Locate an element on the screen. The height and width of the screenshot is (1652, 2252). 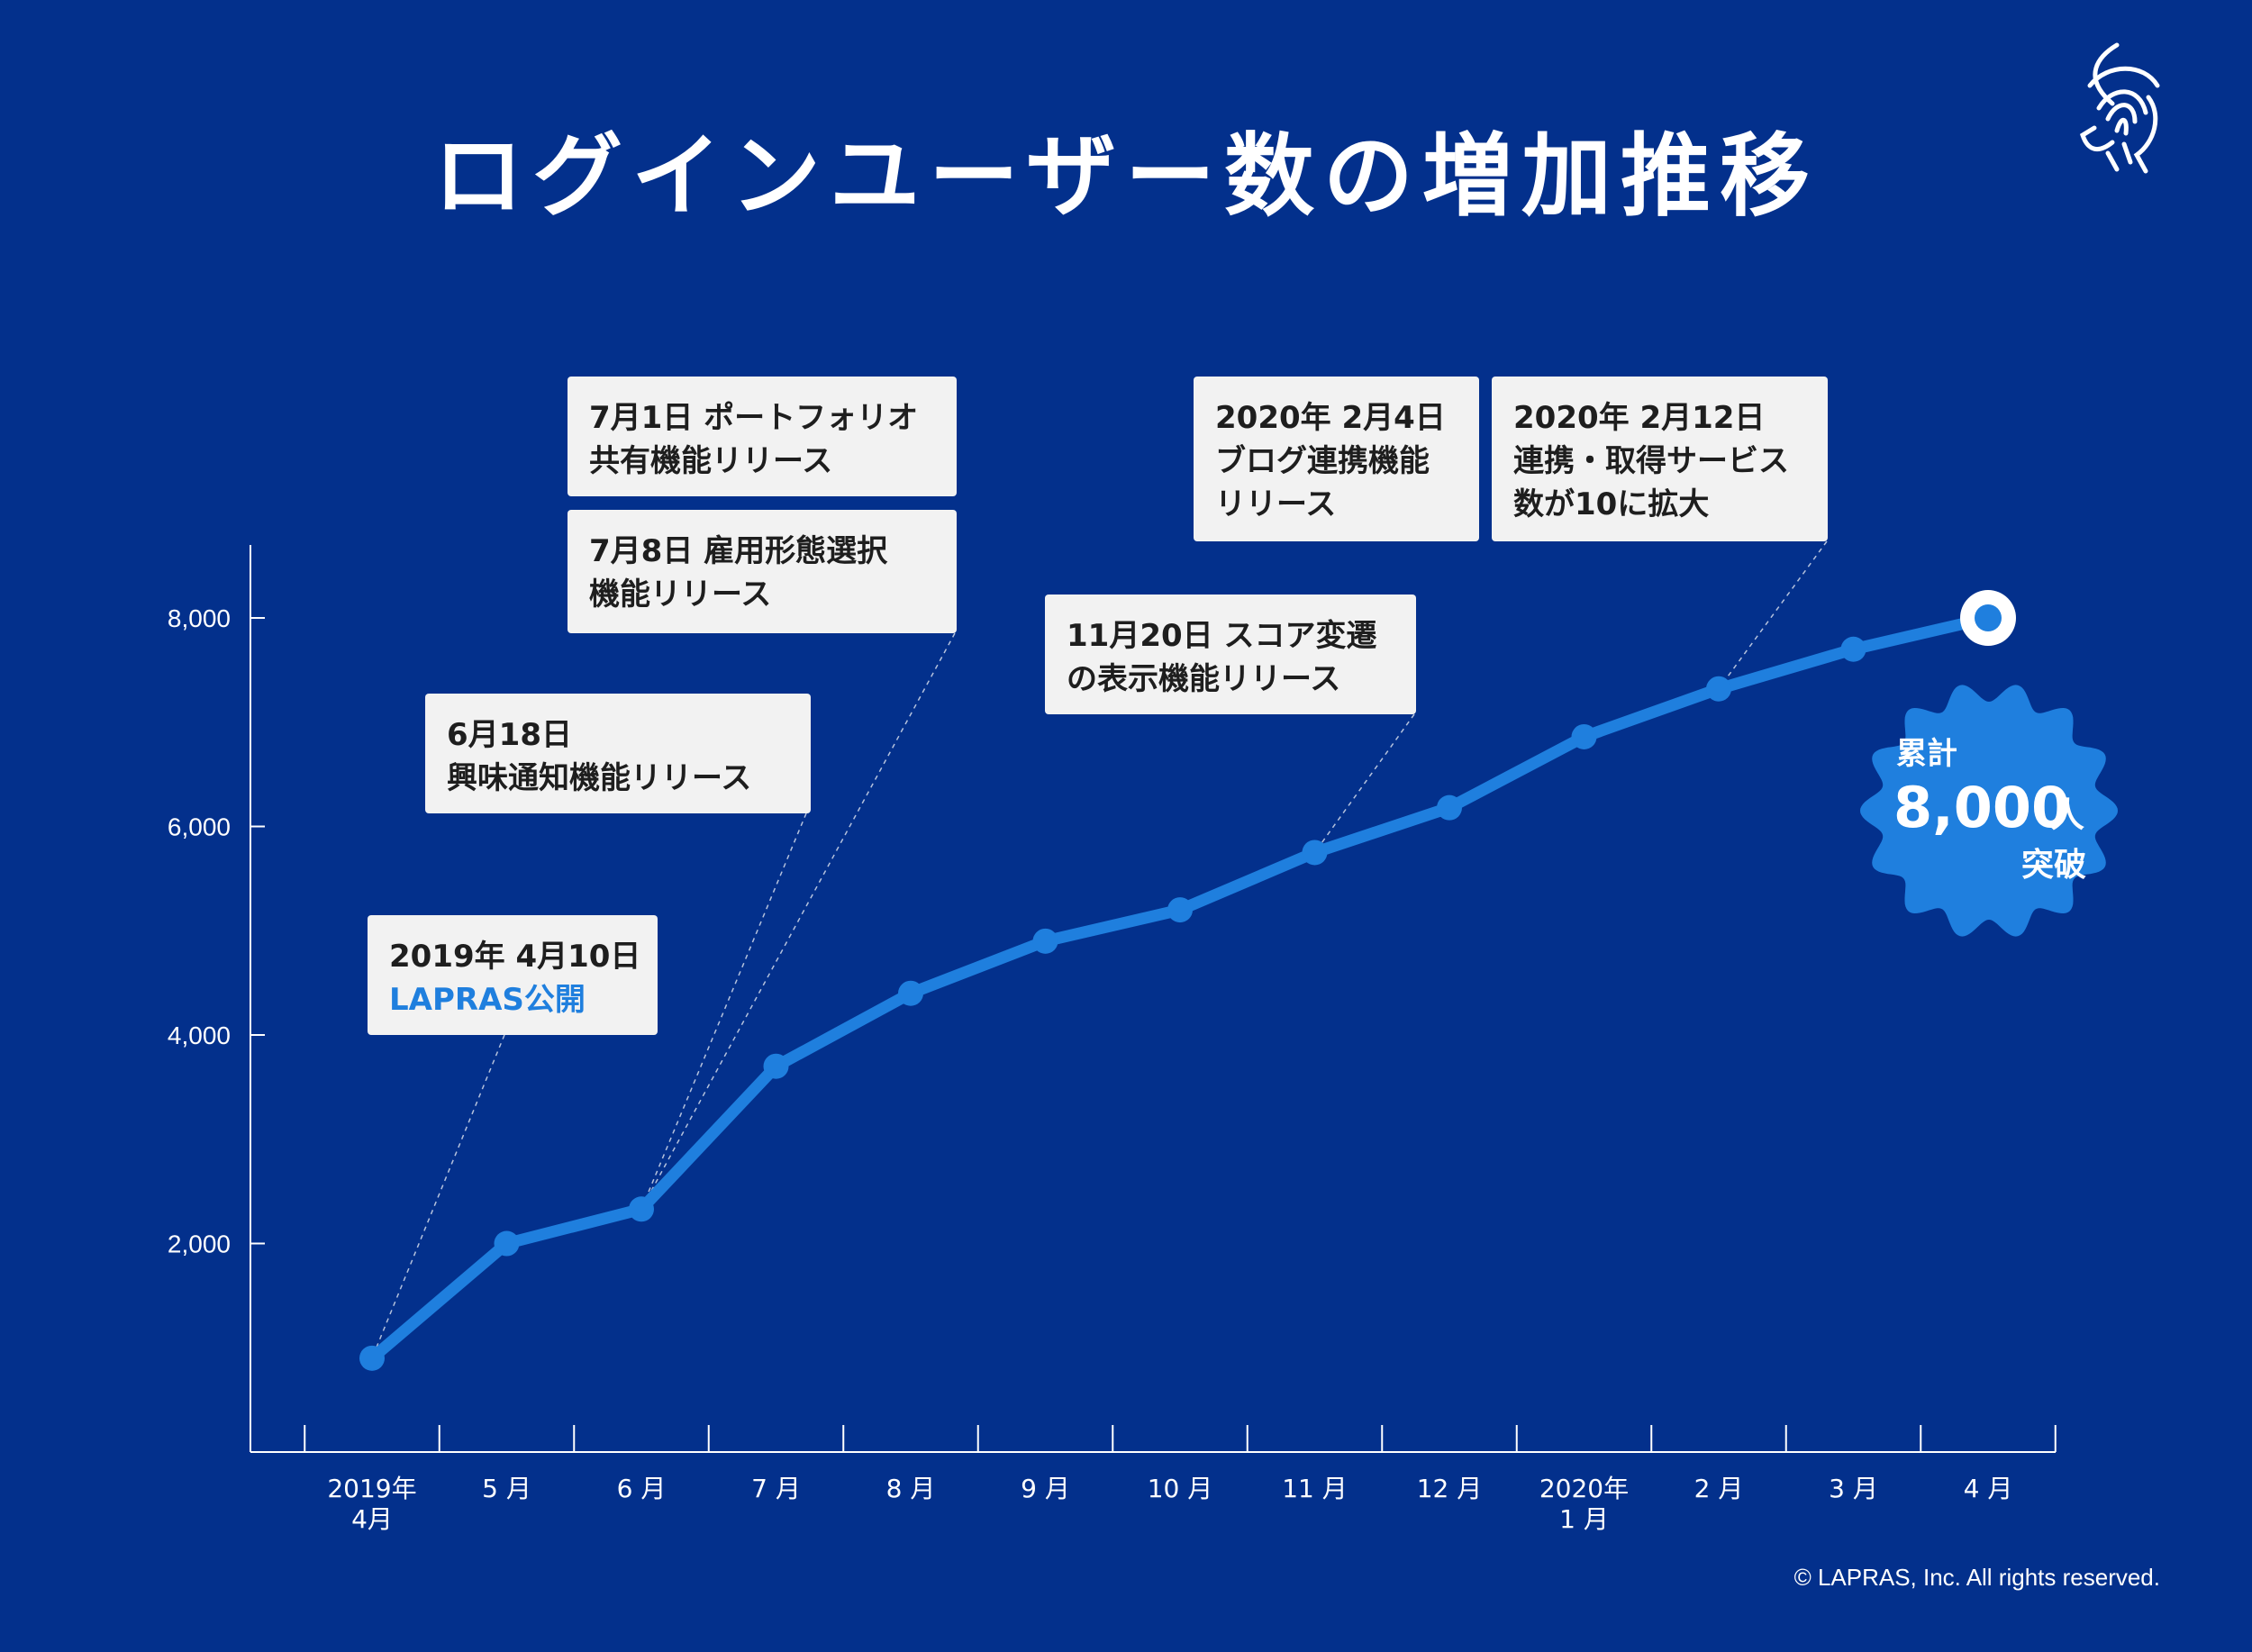
x-tick-label: 4 月 is located at coordinates (1988, 1488).